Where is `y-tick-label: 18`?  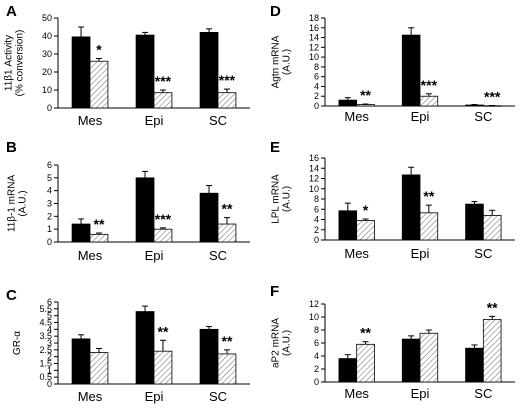
y-tick-label: 18 is located at coordinates (314, 18).